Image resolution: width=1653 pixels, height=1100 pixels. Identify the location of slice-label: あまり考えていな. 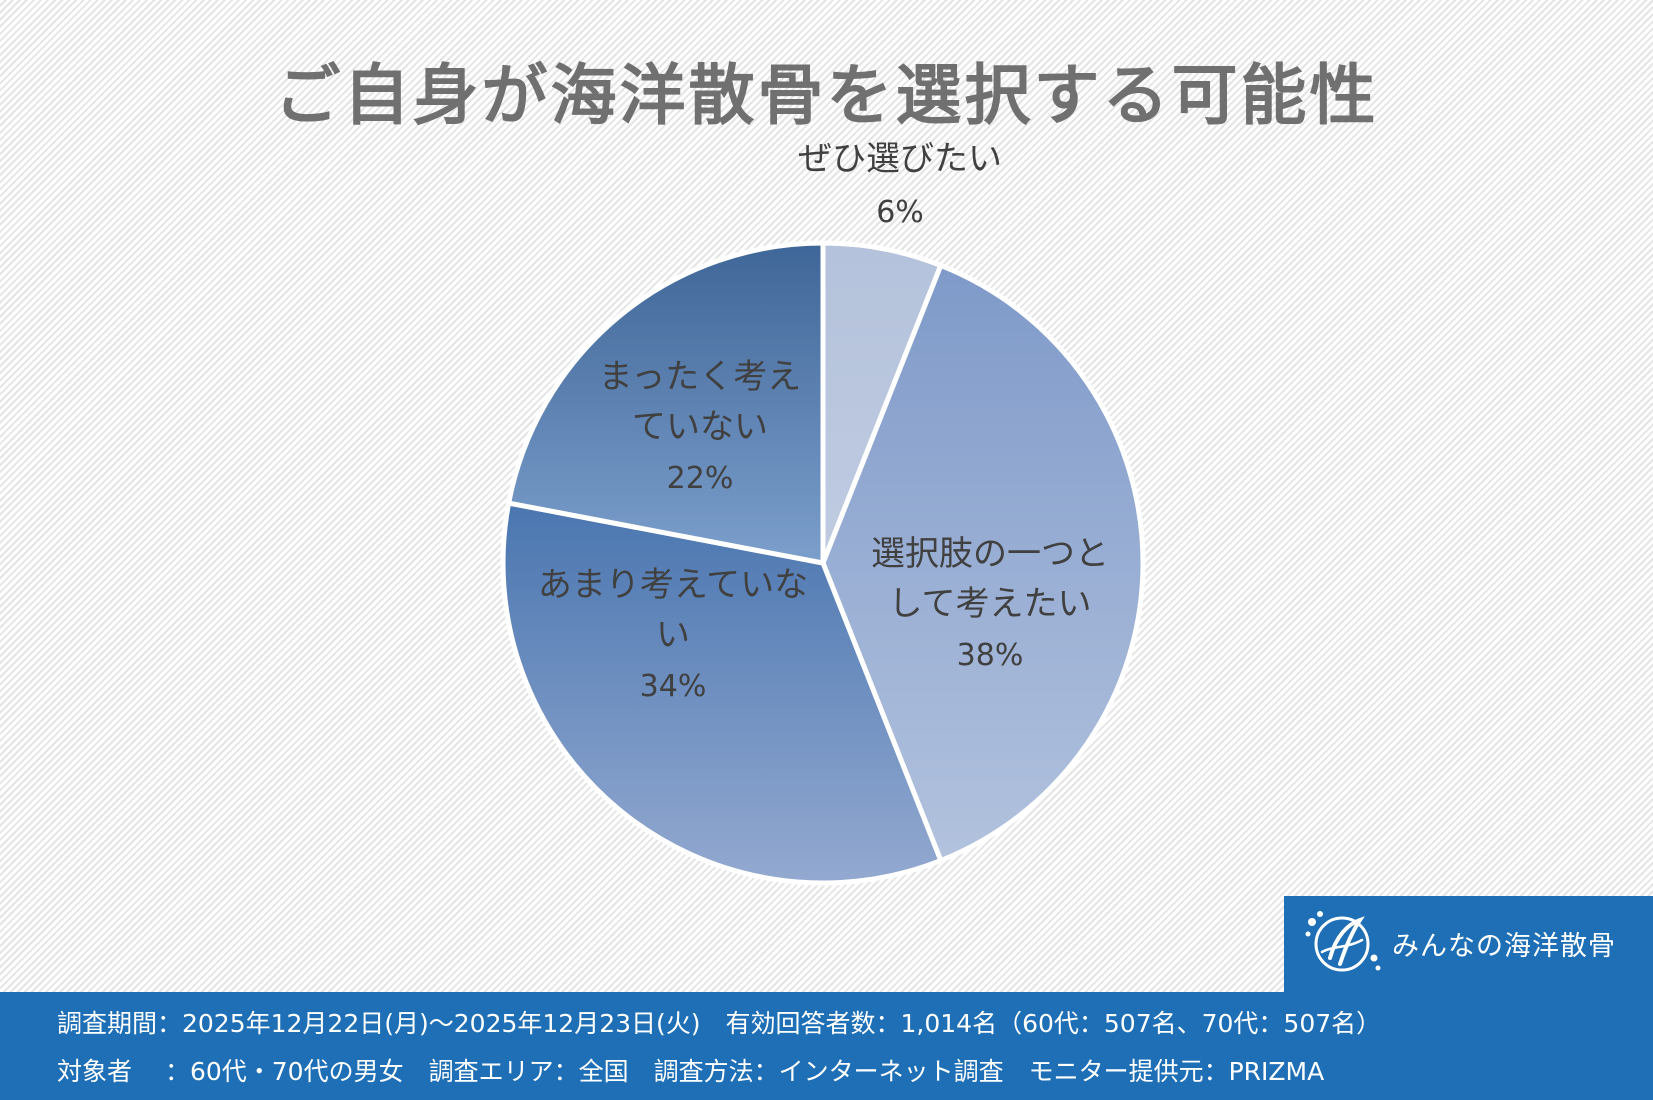
(673, 585).